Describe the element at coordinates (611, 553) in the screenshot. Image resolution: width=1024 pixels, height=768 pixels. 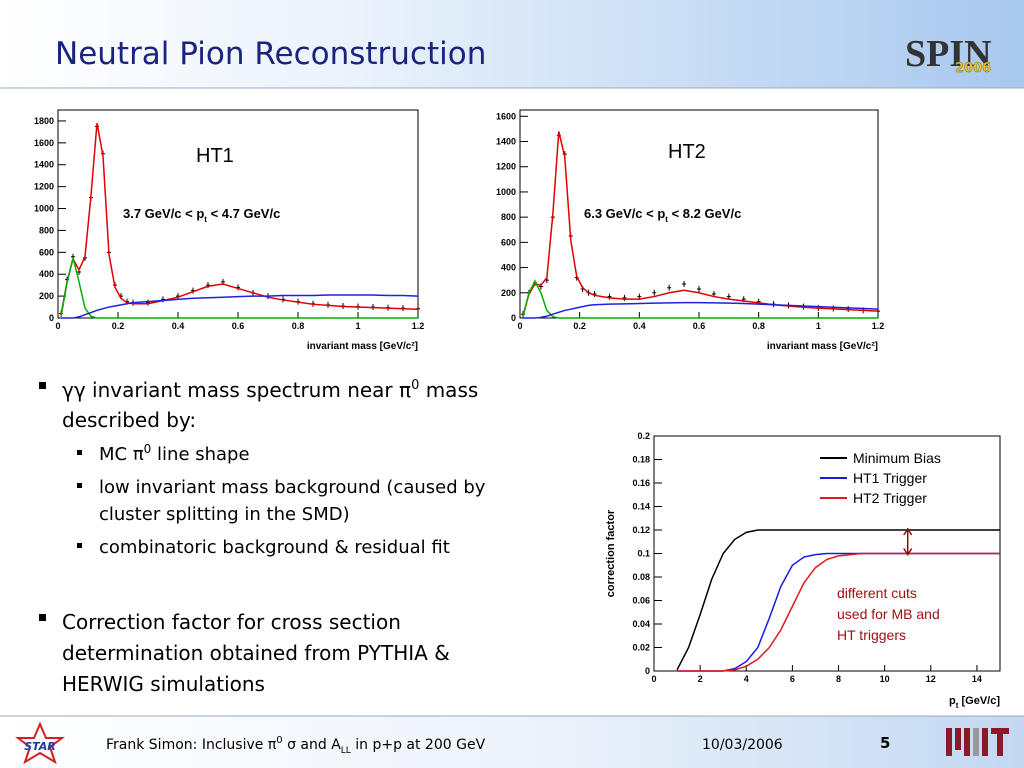
I see `y-axis-label: correction factor` at that location.